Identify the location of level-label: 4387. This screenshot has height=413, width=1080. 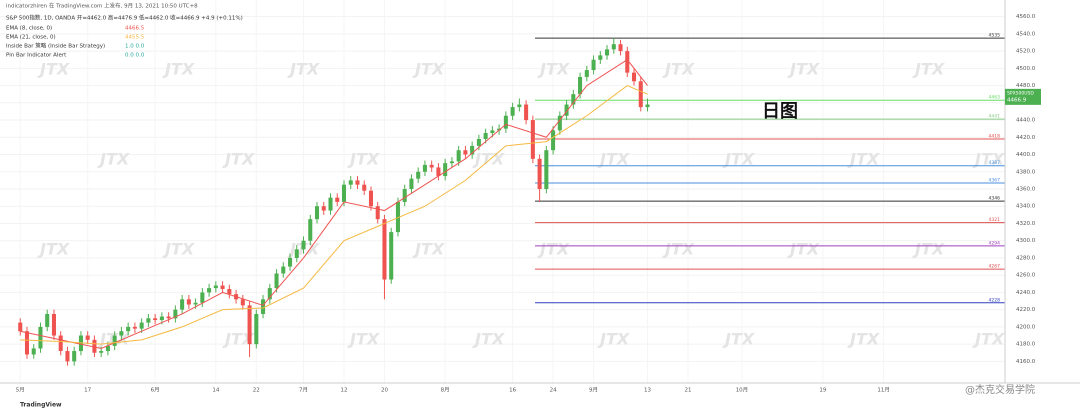
(995, 163).